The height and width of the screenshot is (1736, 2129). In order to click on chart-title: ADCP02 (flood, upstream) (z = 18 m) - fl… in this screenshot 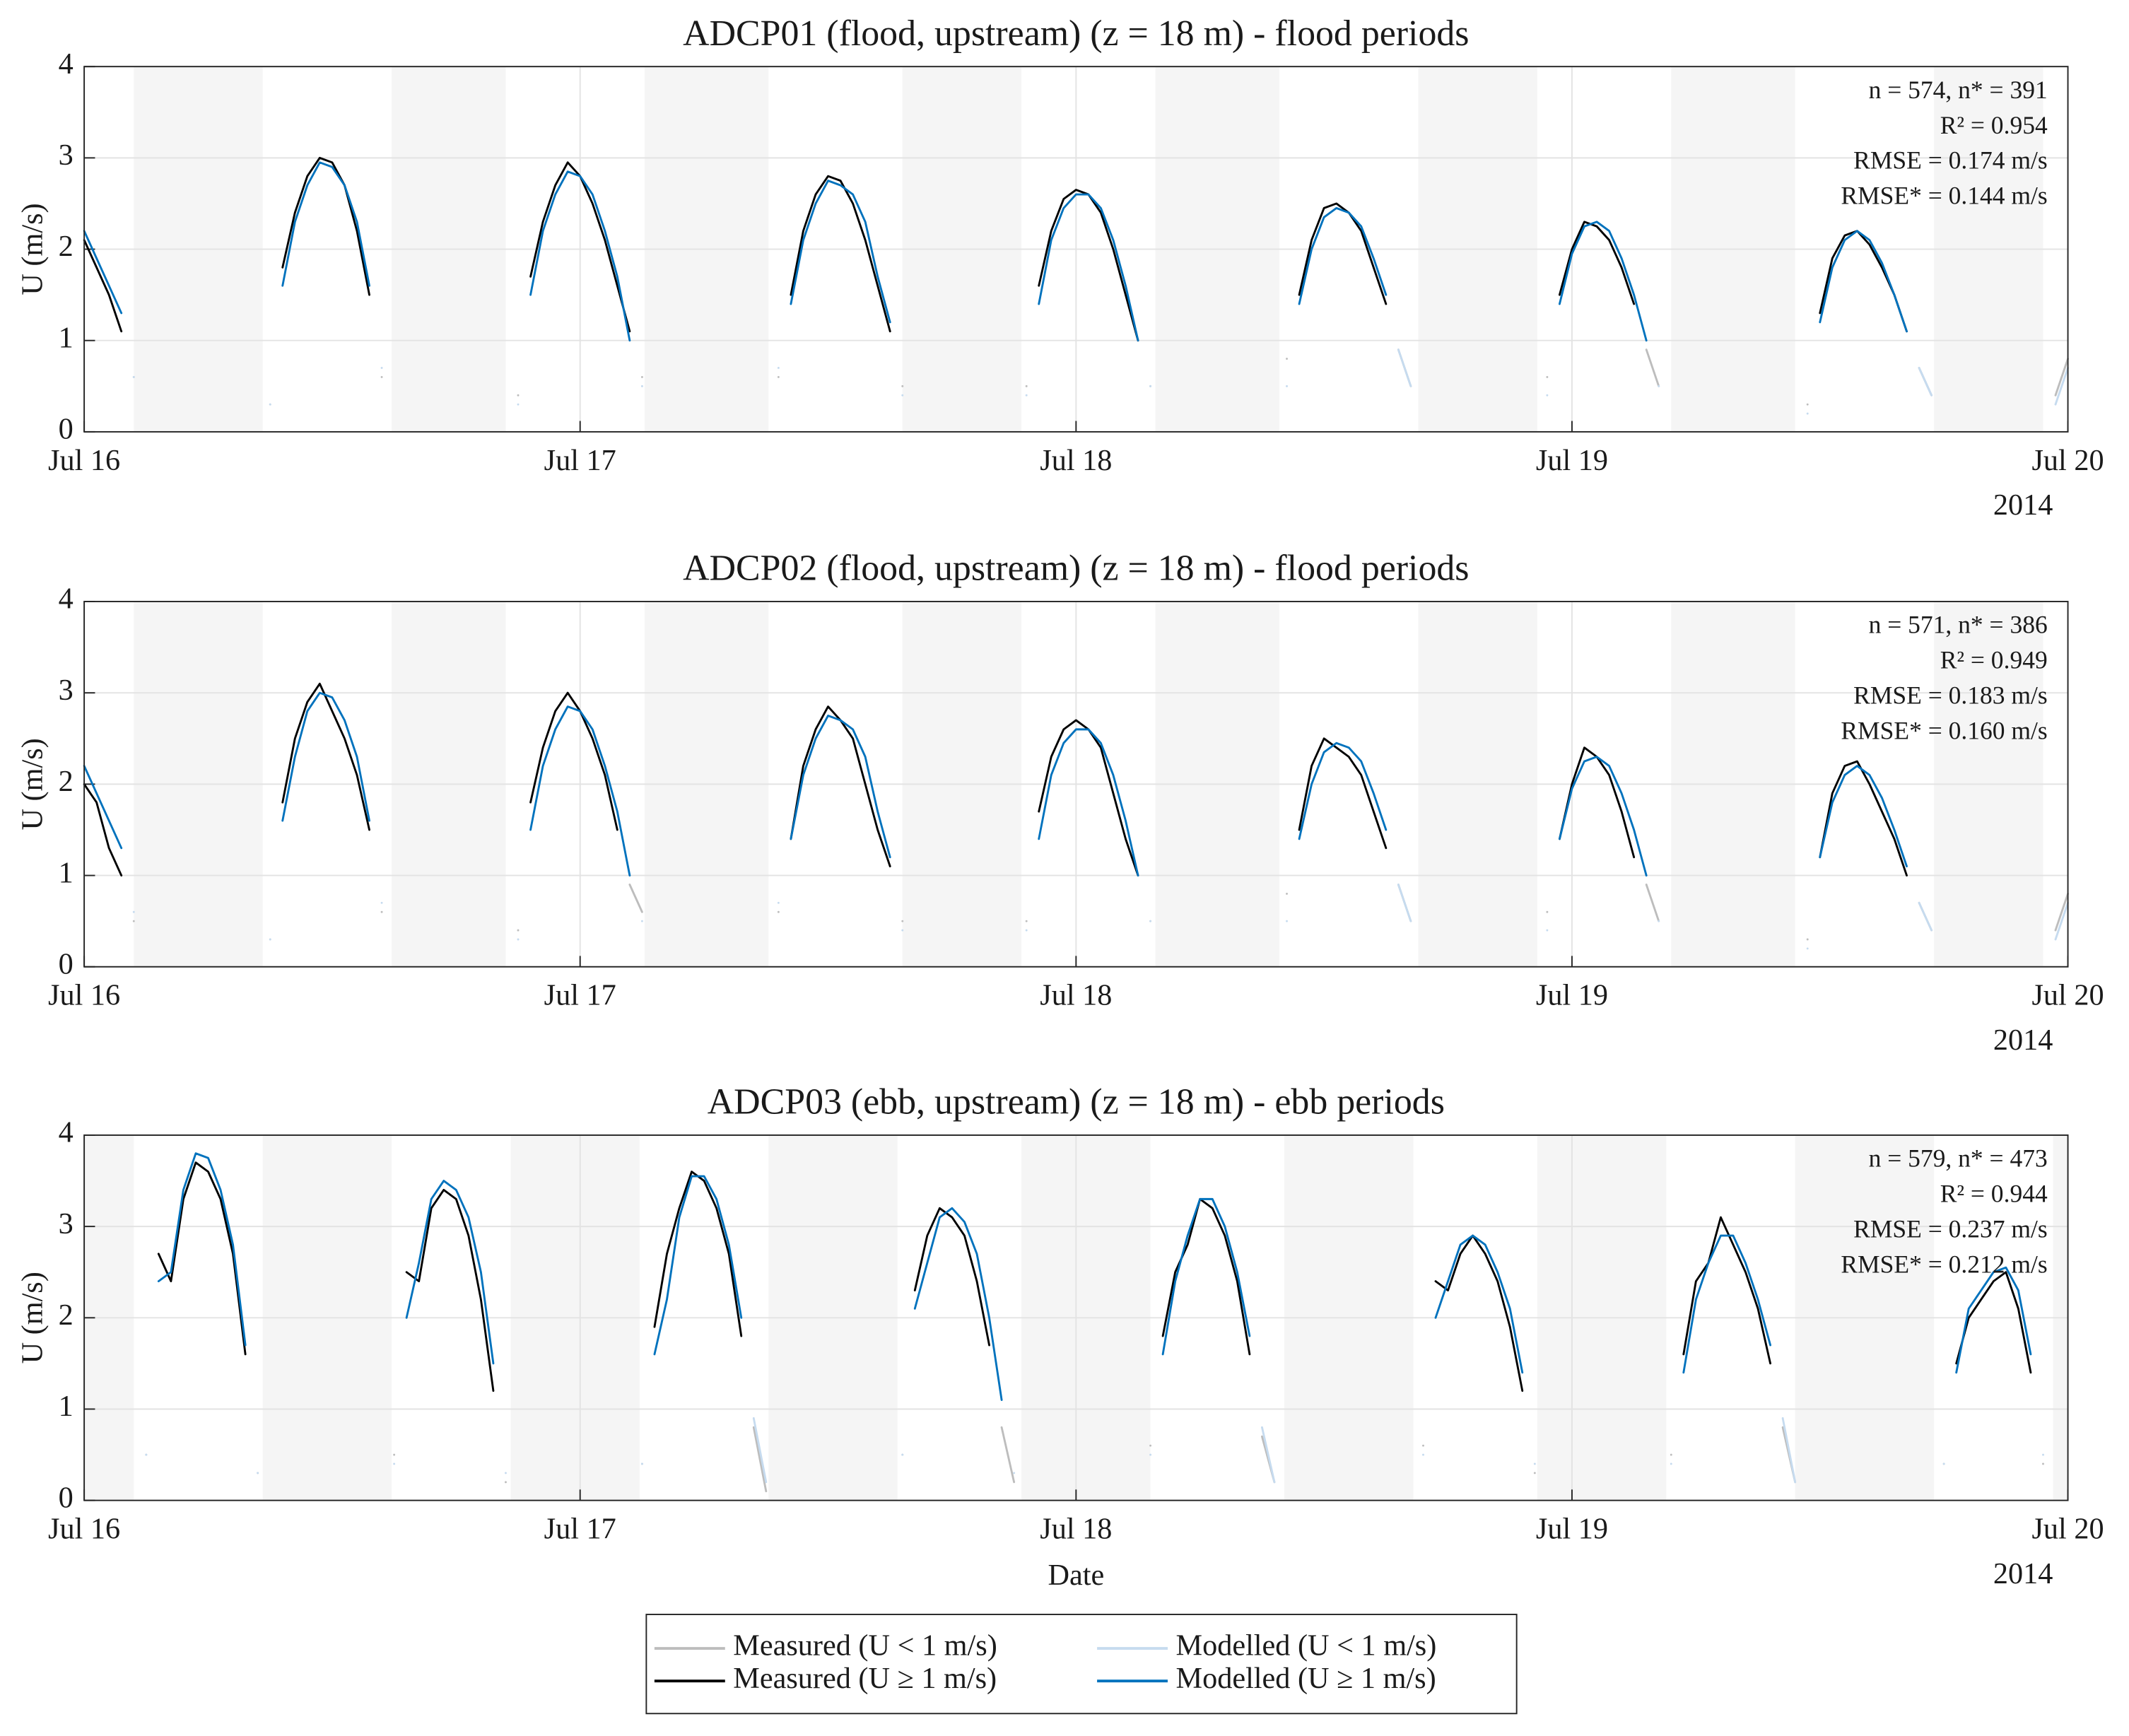, I will do `click(1076, 569)`.